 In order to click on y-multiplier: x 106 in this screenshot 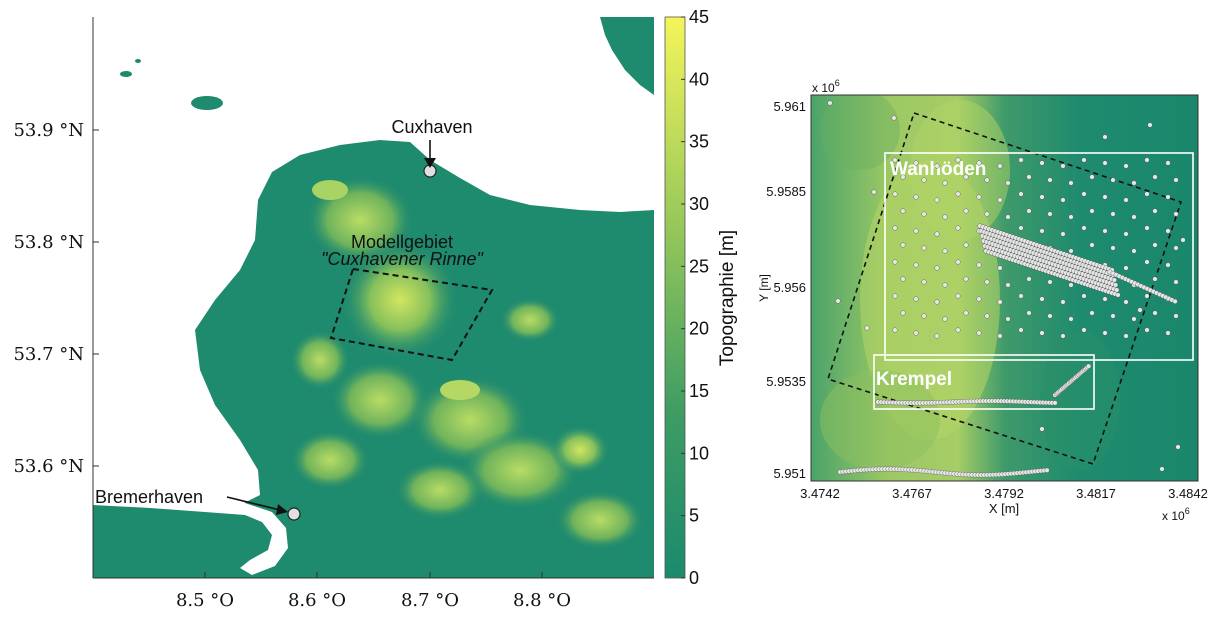, I will do `click(826, 86)`.